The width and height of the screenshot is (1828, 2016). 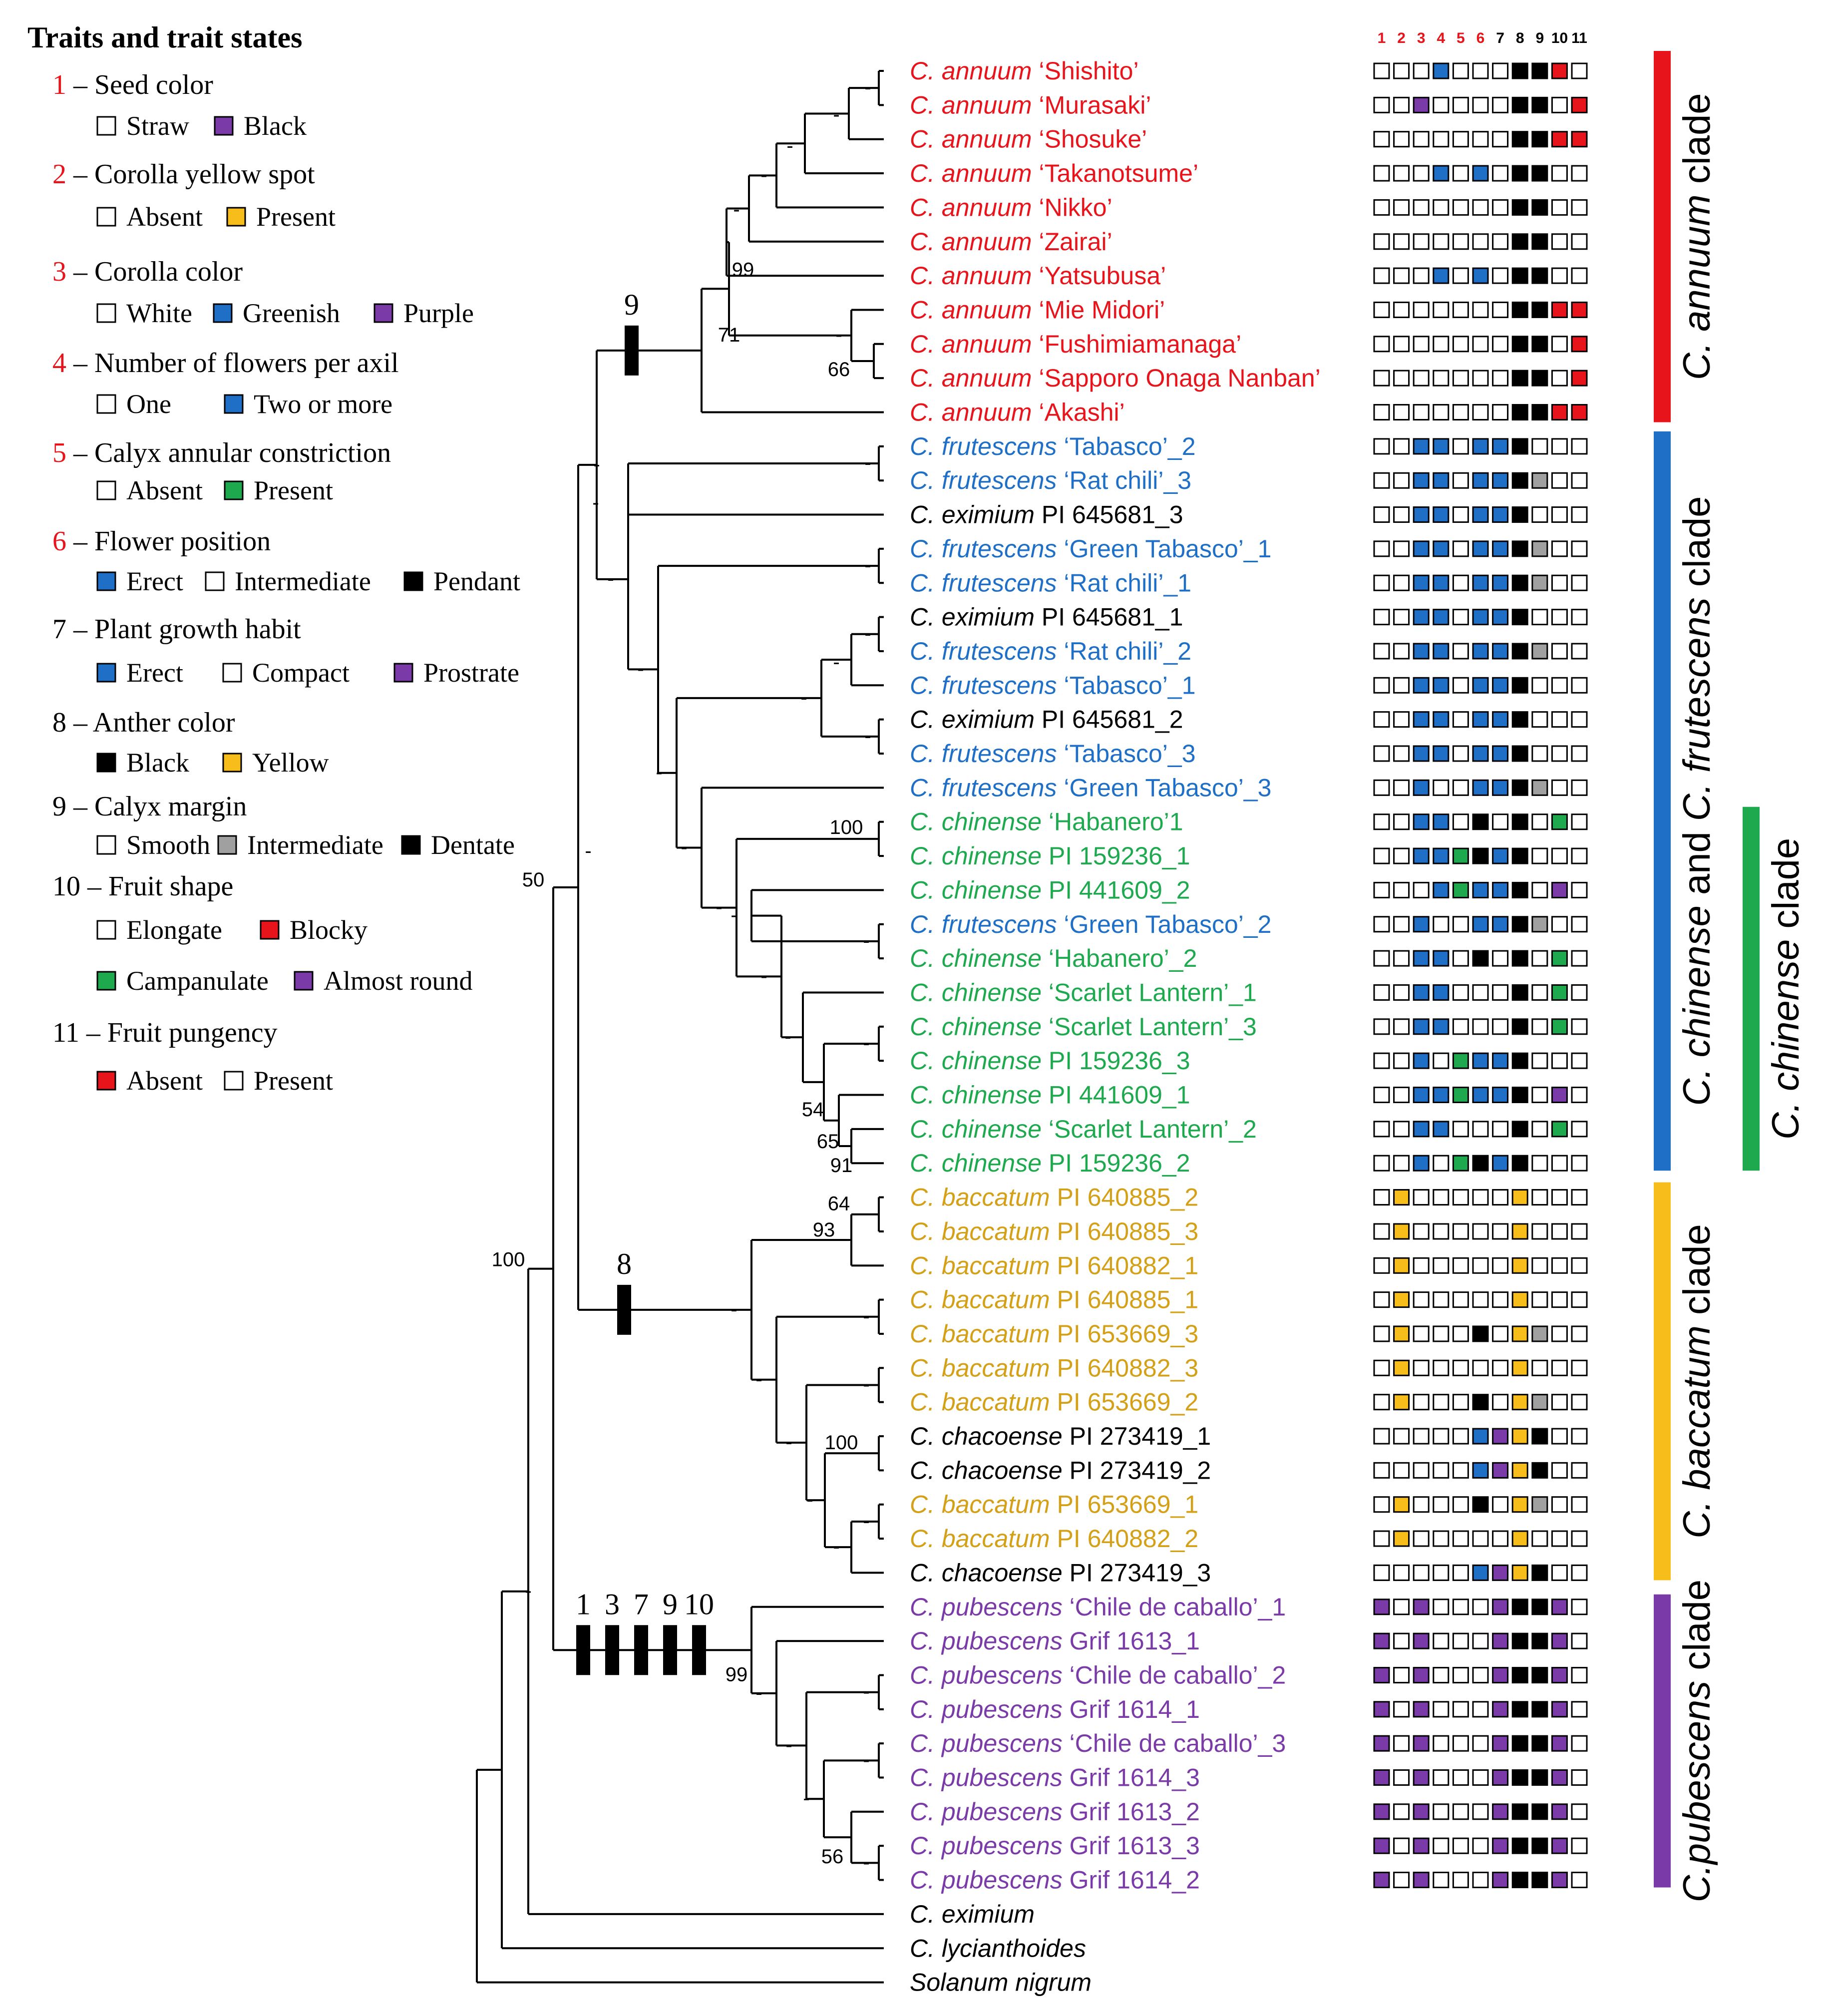 What do you see at coordinates (984, 549) in the screenshot?
I see `taxon-genus: C. frutescens` at bounding box center [984, 549].